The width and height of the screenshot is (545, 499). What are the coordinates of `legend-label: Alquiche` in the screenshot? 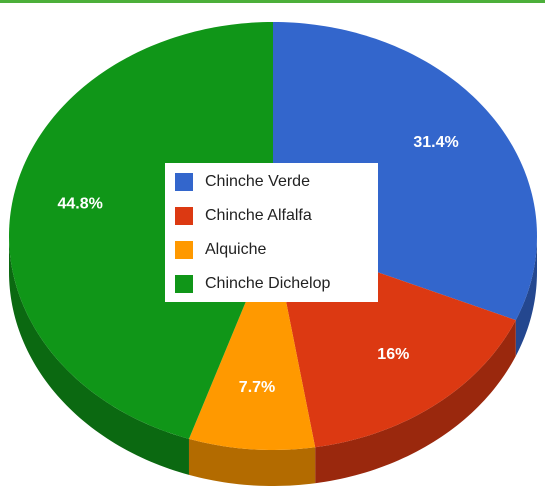 It's located at (235, 249).